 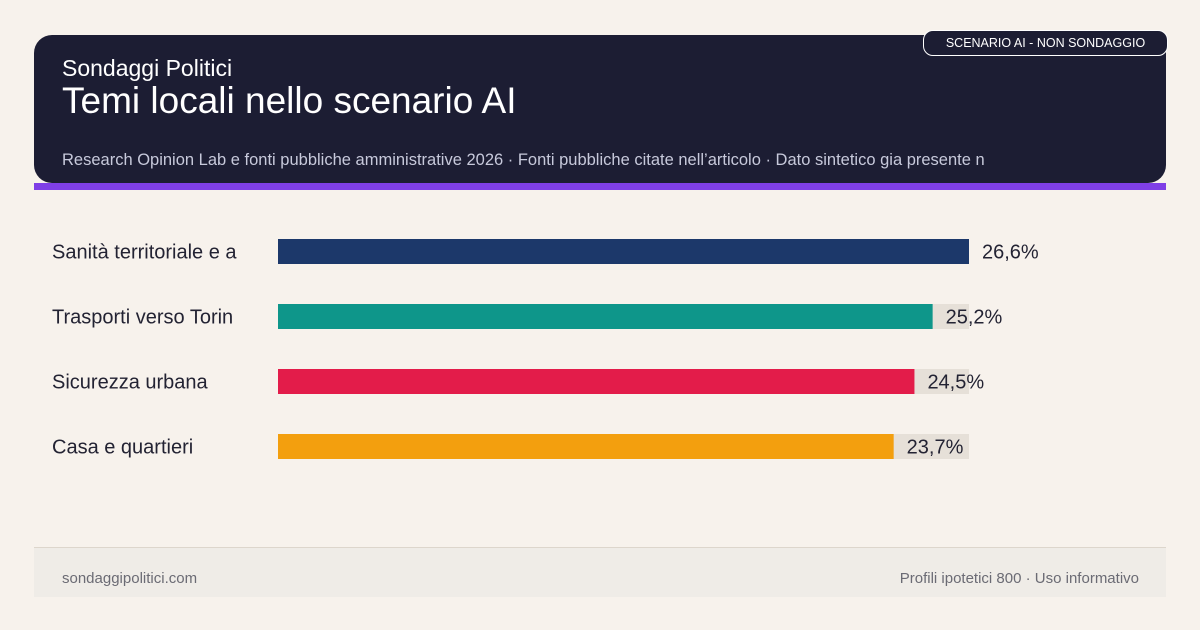 What do you see at coordinates (147, 68) in the screenshot?
I see `brand-name: Sondaggi Politici` at bounding box center [147, 68].